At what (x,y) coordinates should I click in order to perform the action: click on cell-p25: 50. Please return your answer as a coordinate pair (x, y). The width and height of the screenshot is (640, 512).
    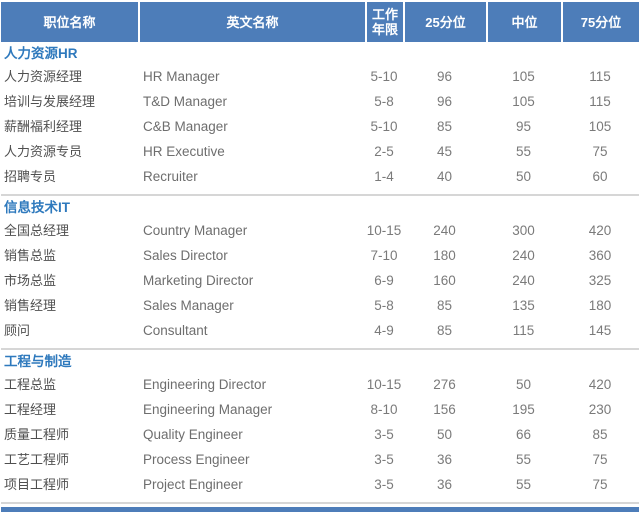
    Looking at the image, I should click on (444, 434).